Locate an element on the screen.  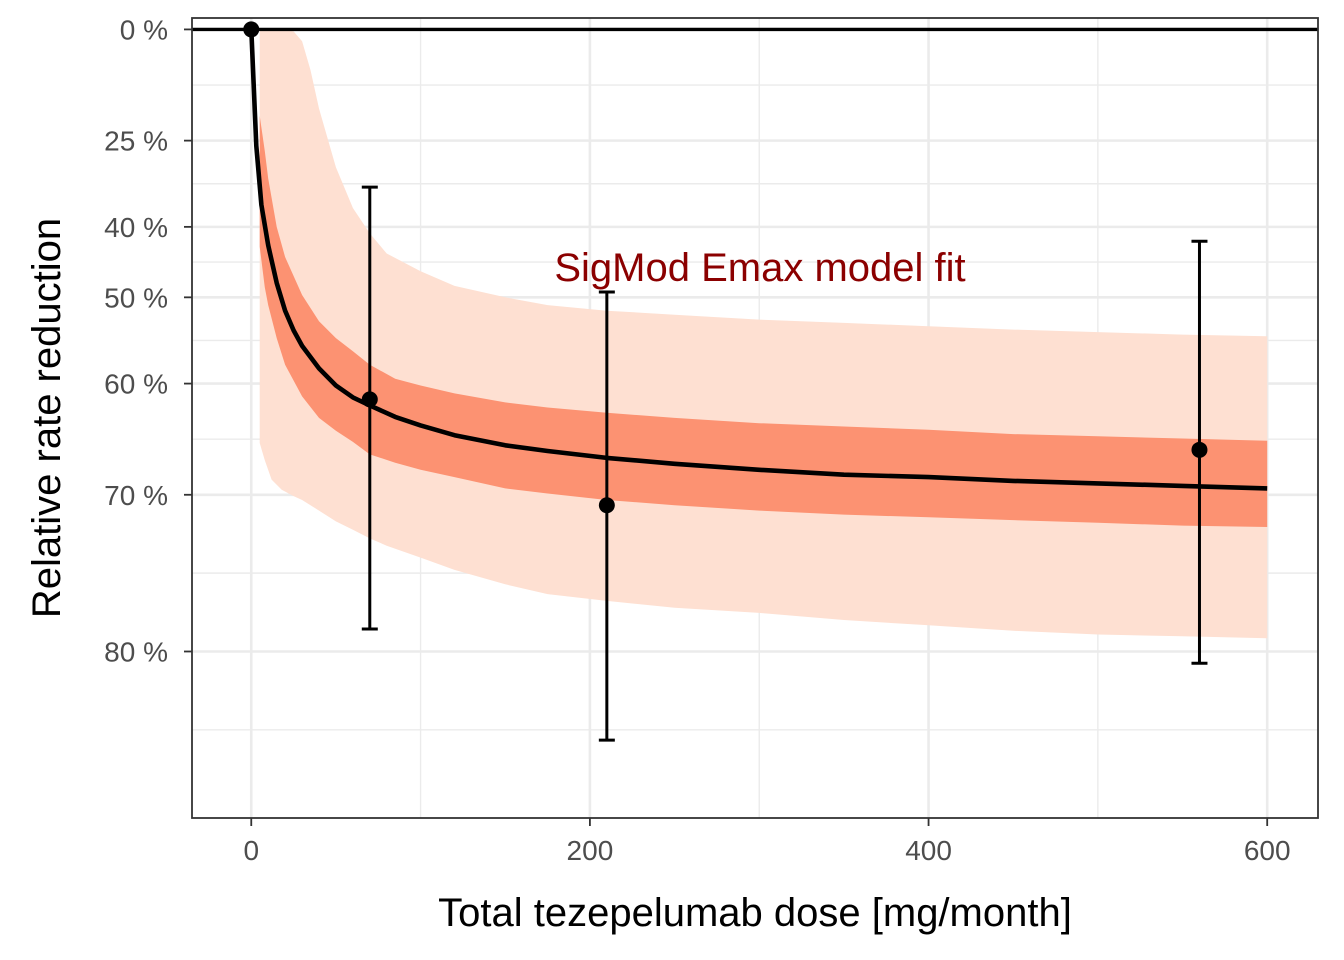
x-tick-label: 0 is located at coordinates (251, 850).